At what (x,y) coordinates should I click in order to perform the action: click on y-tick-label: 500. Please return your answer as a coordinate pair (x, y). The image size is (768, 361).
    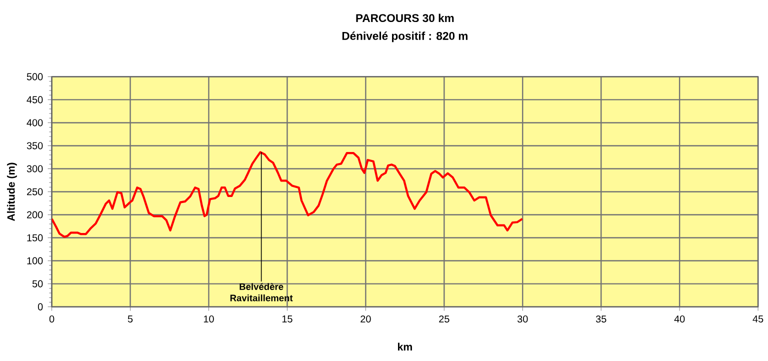
    Looking at the image, I should click on (34, 76).